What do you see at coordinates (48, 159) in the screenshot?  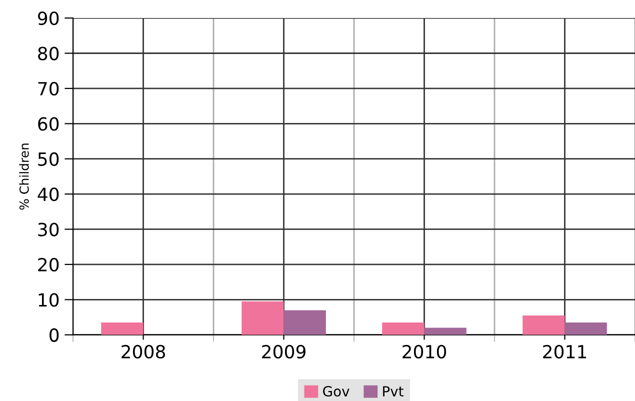 I see `y-tick-label: 50` at bounding box center [48, 159].